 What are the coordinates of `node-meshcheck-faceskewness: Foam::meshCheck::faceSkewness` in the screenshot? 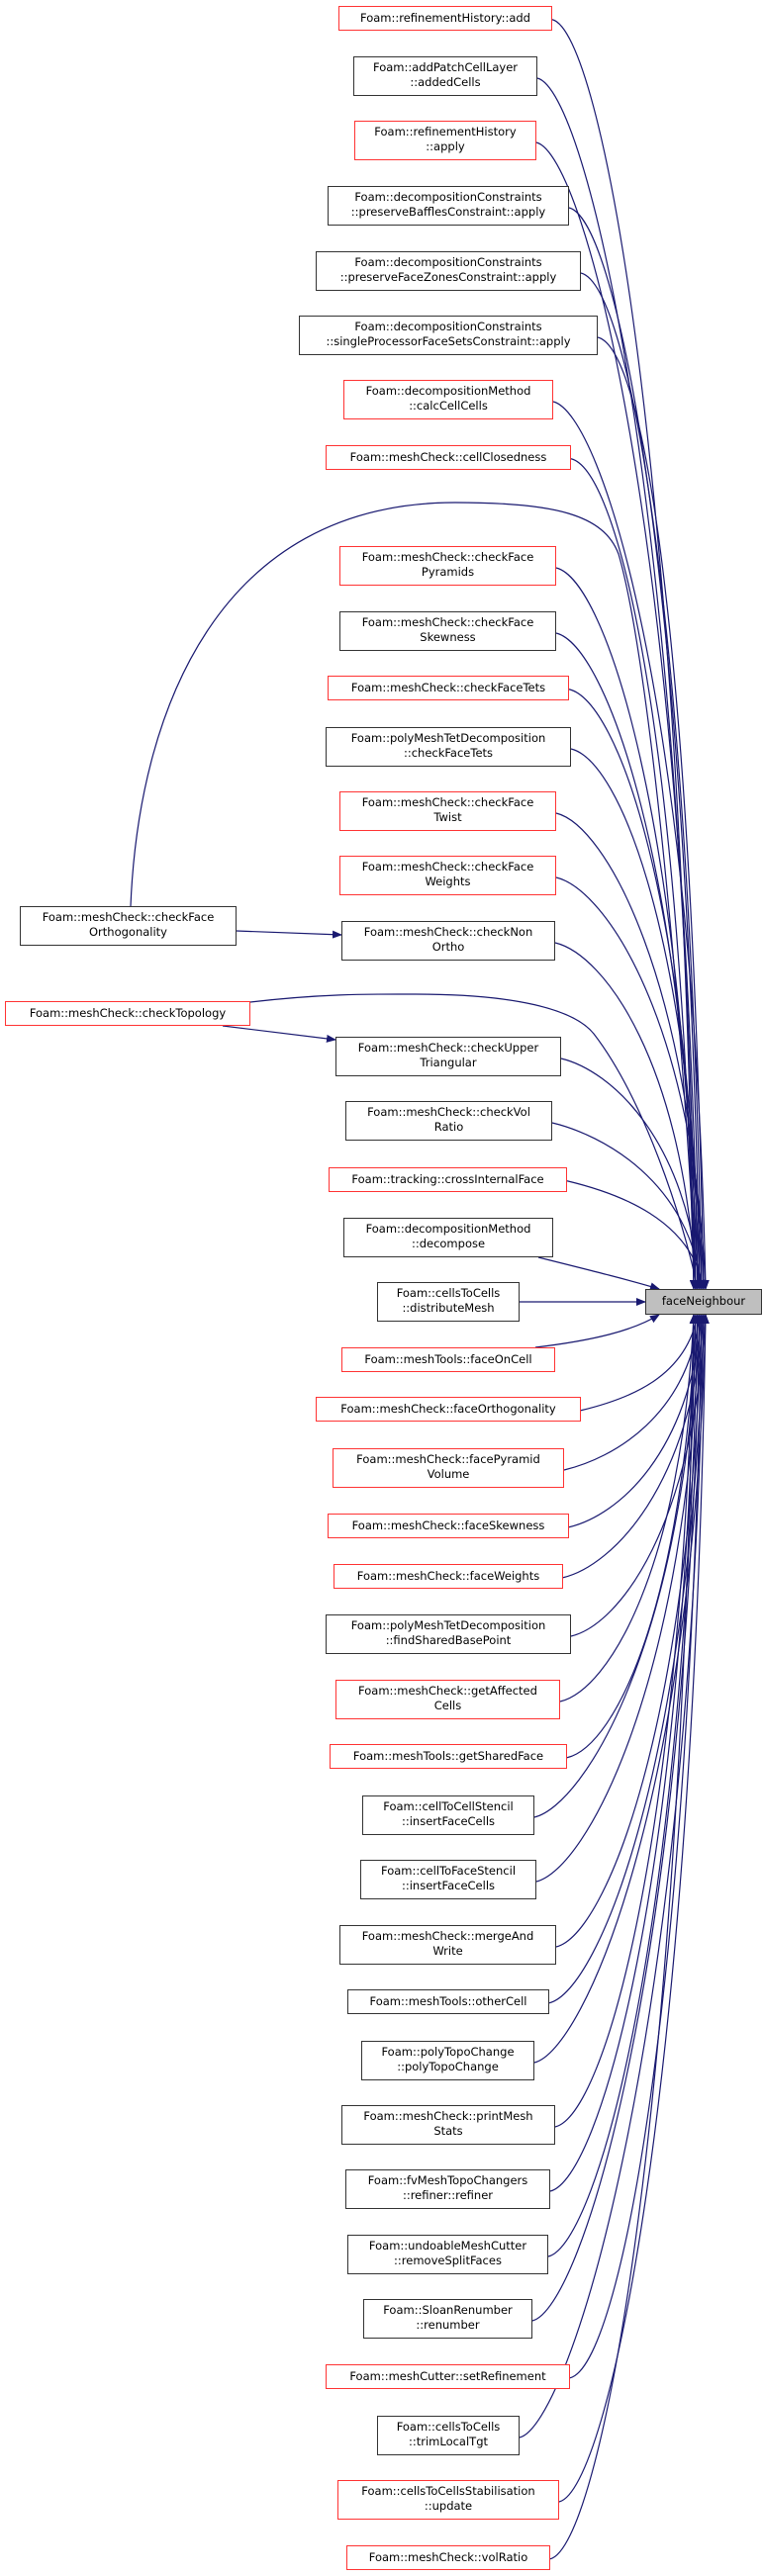 It's located at (448, 1526).